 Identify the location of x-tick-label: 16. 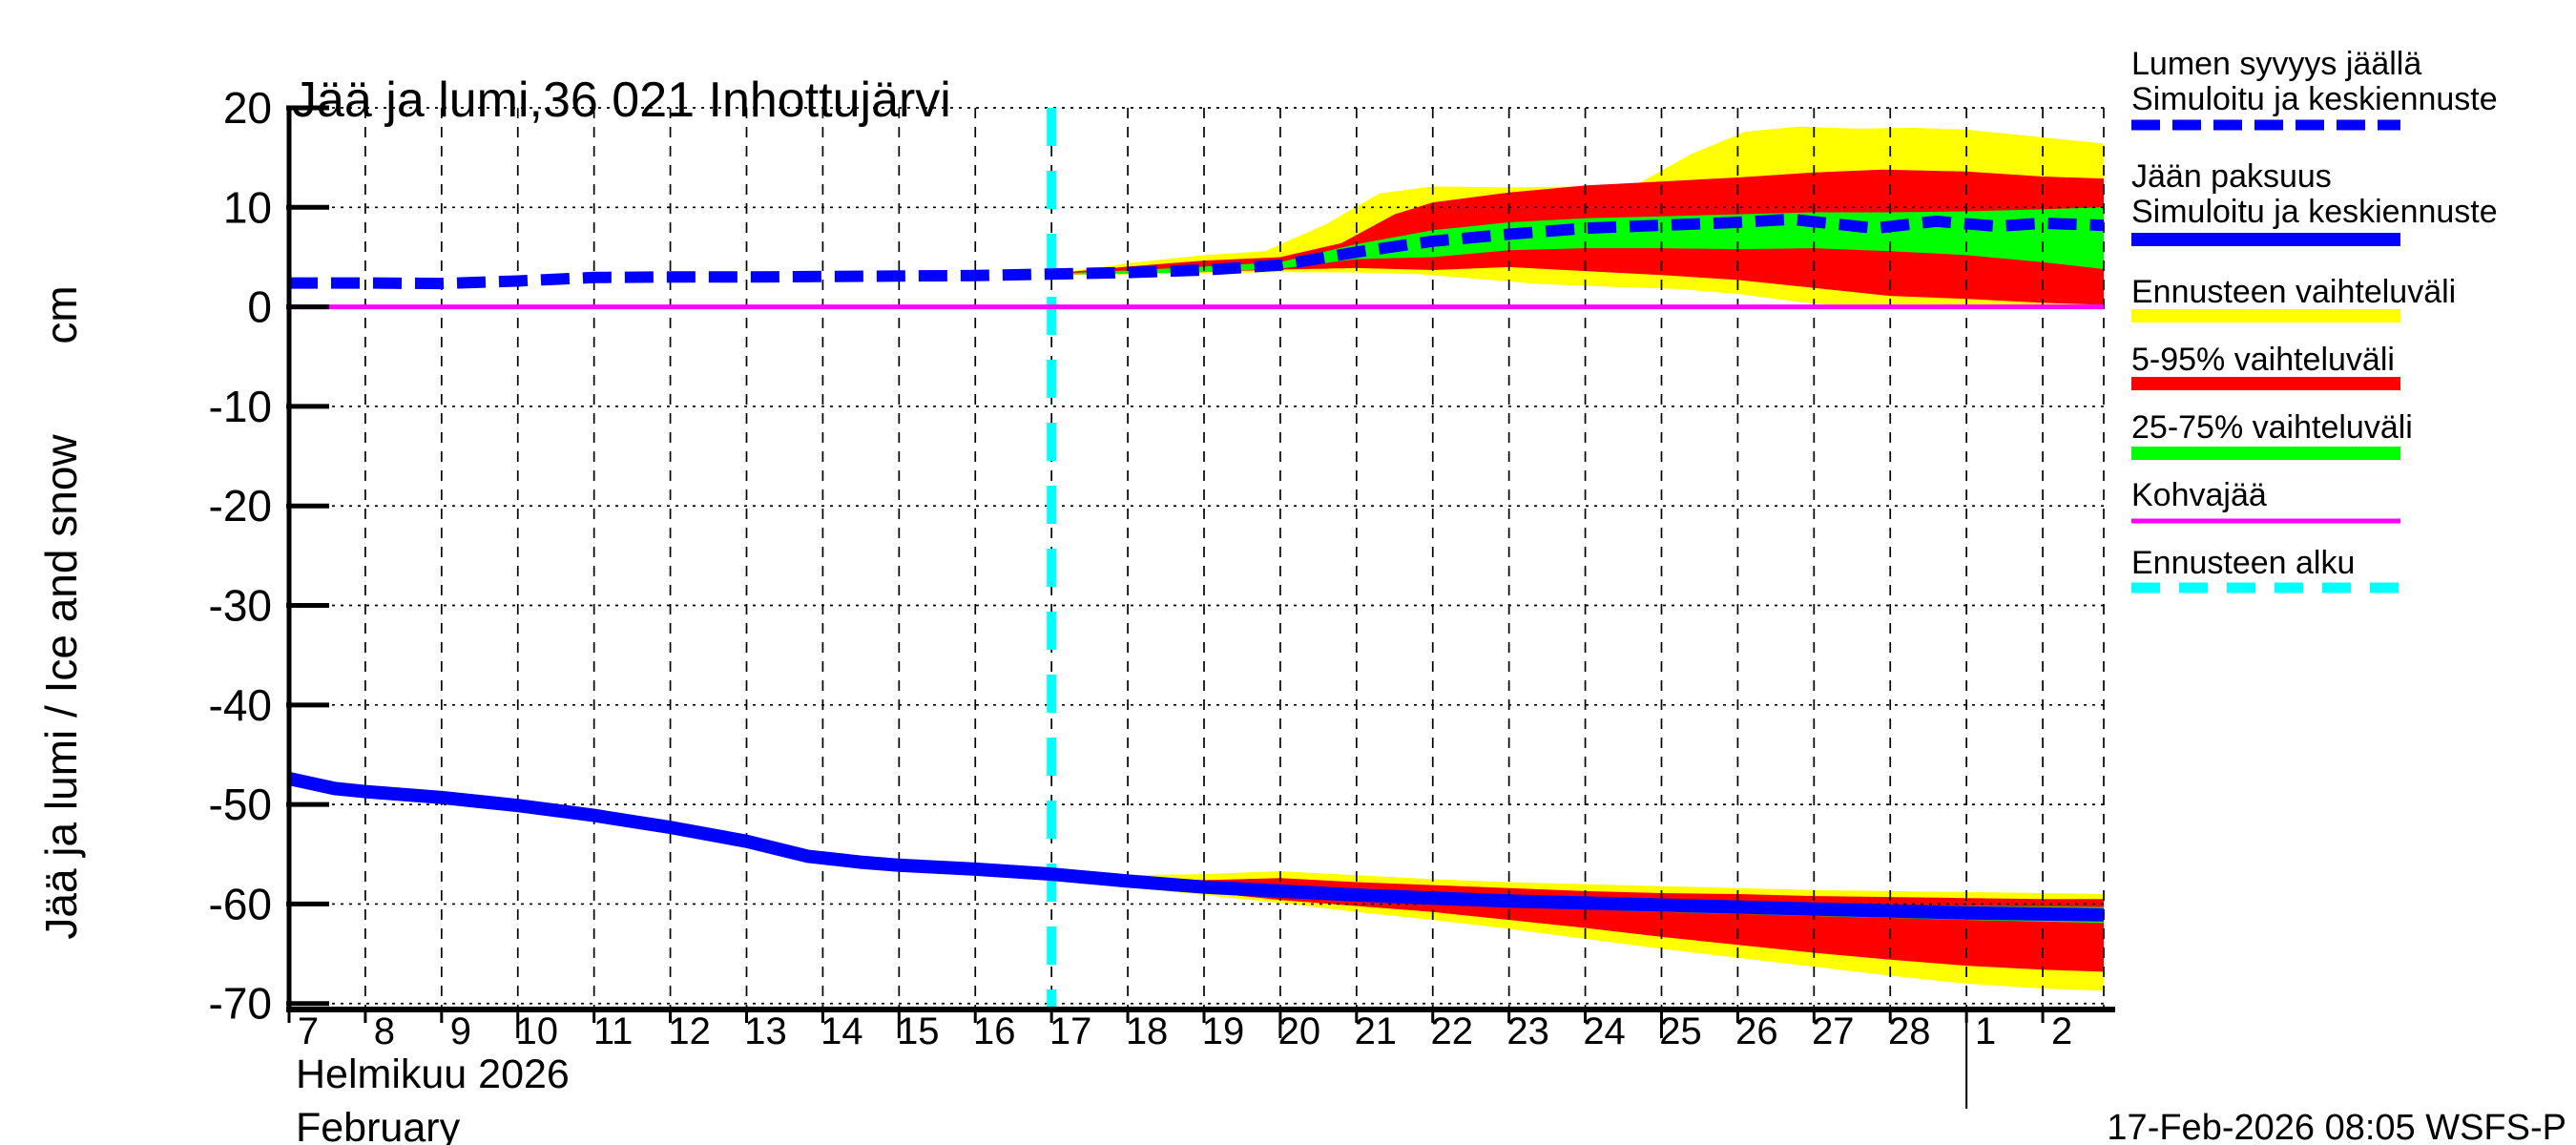
(994, 1031).